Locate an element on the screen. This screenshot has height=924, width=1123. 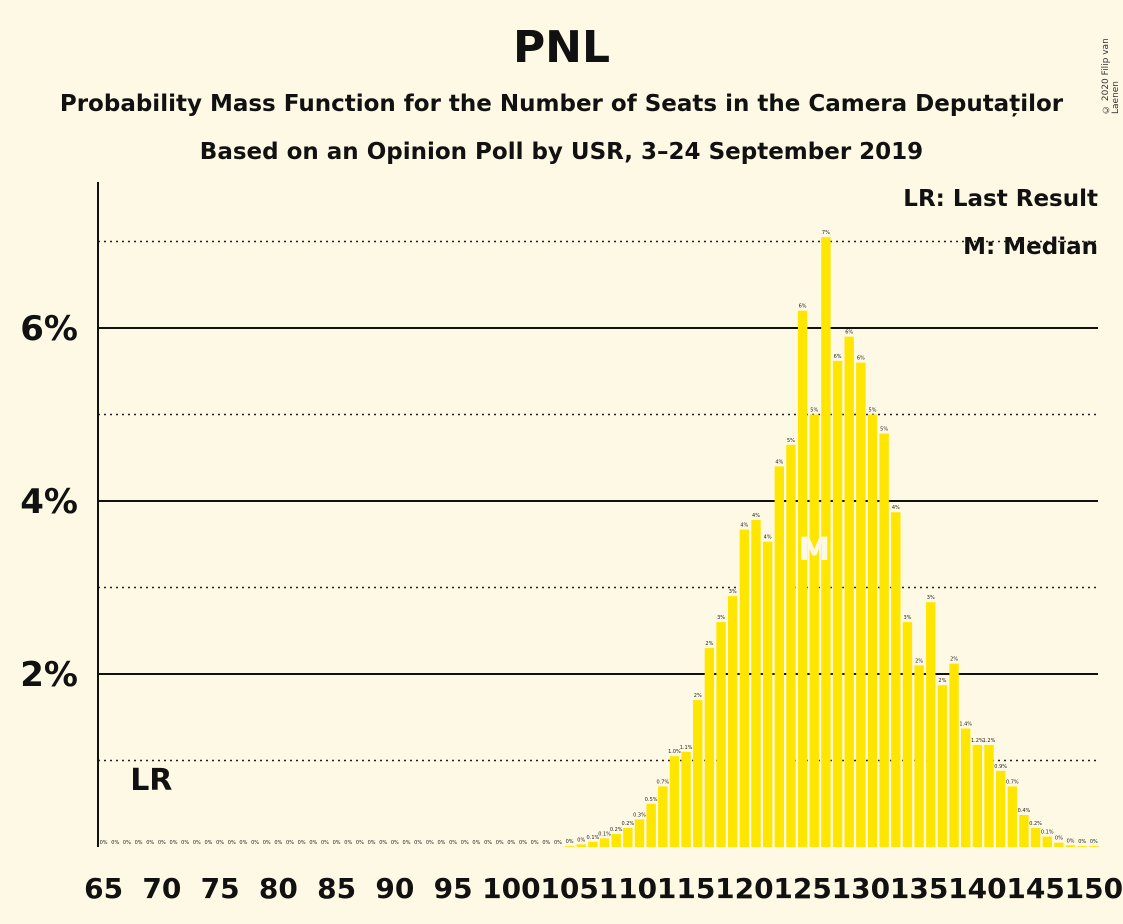
data-label: 0.7% is located at coordinates (662, 782).